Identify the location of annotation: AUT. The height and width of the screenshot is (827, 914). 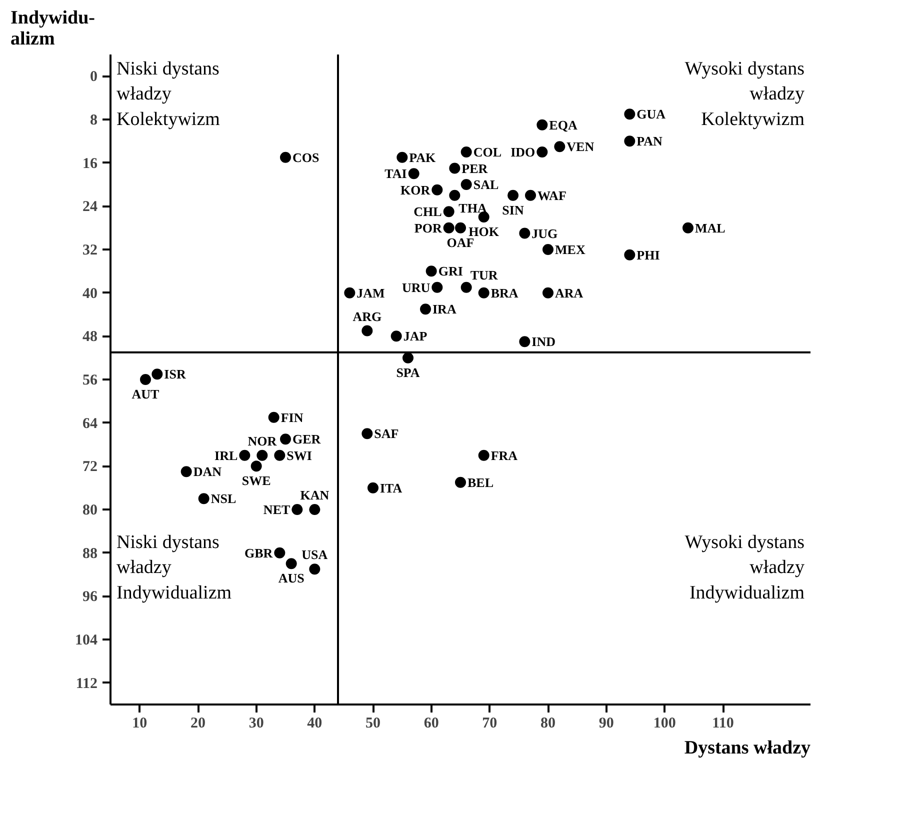
(146, 394).